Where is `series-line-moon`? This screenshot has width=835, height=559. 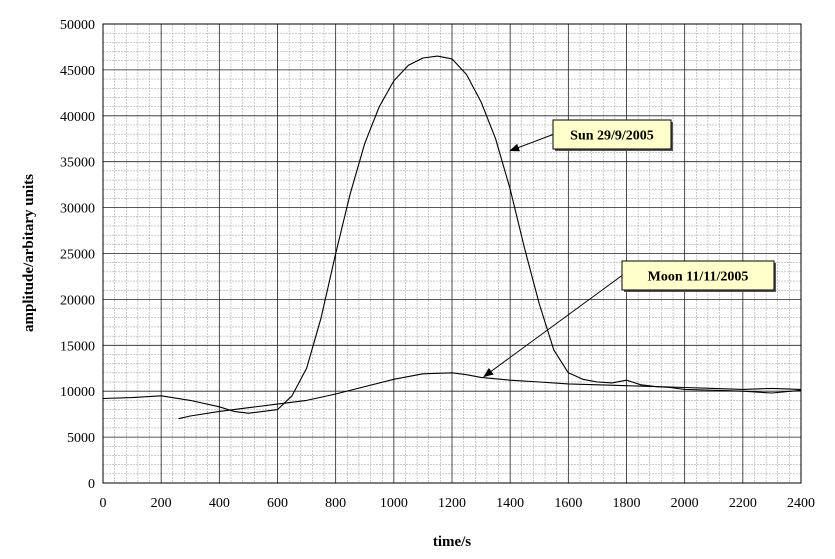 series-line-moon is located at coordinates (490, 396).